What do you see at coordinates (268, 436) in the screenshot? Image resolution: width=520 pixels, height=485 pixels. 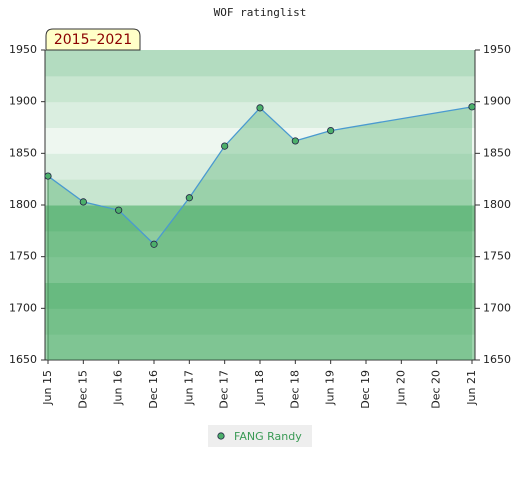 I see `legend-label: FANG Randy` at bounding box center [268, 436].